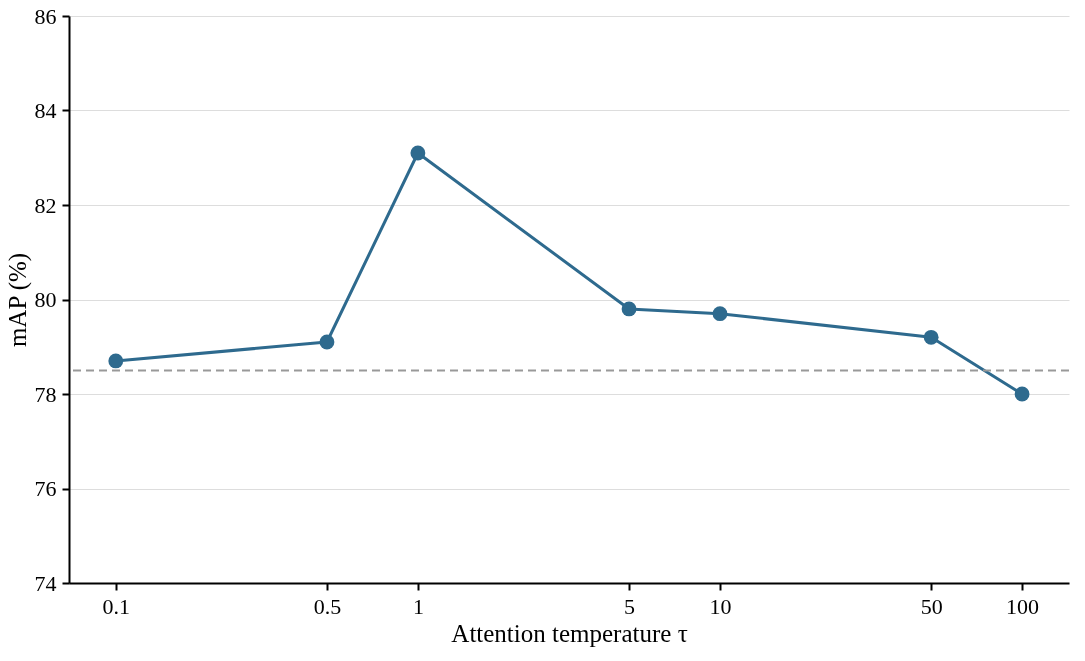  What do you see at coordinates (630, 606) in the screenshot?
I see `x-tick-label: 5` at bounding box center [630, 606].